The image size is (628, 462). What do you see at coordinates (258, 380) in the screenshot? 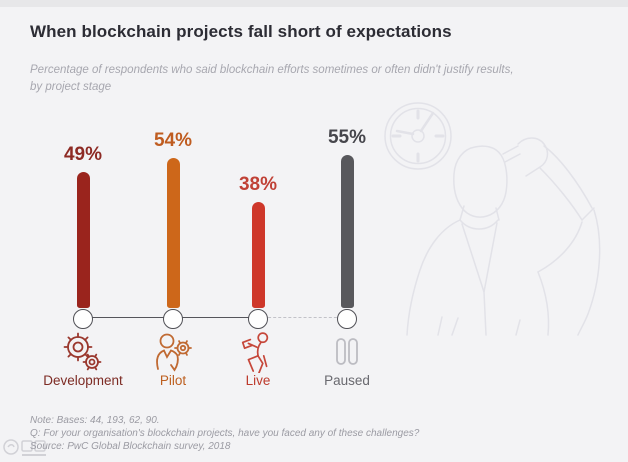
I see `category-label: Live` at bounding box center [258, 380].